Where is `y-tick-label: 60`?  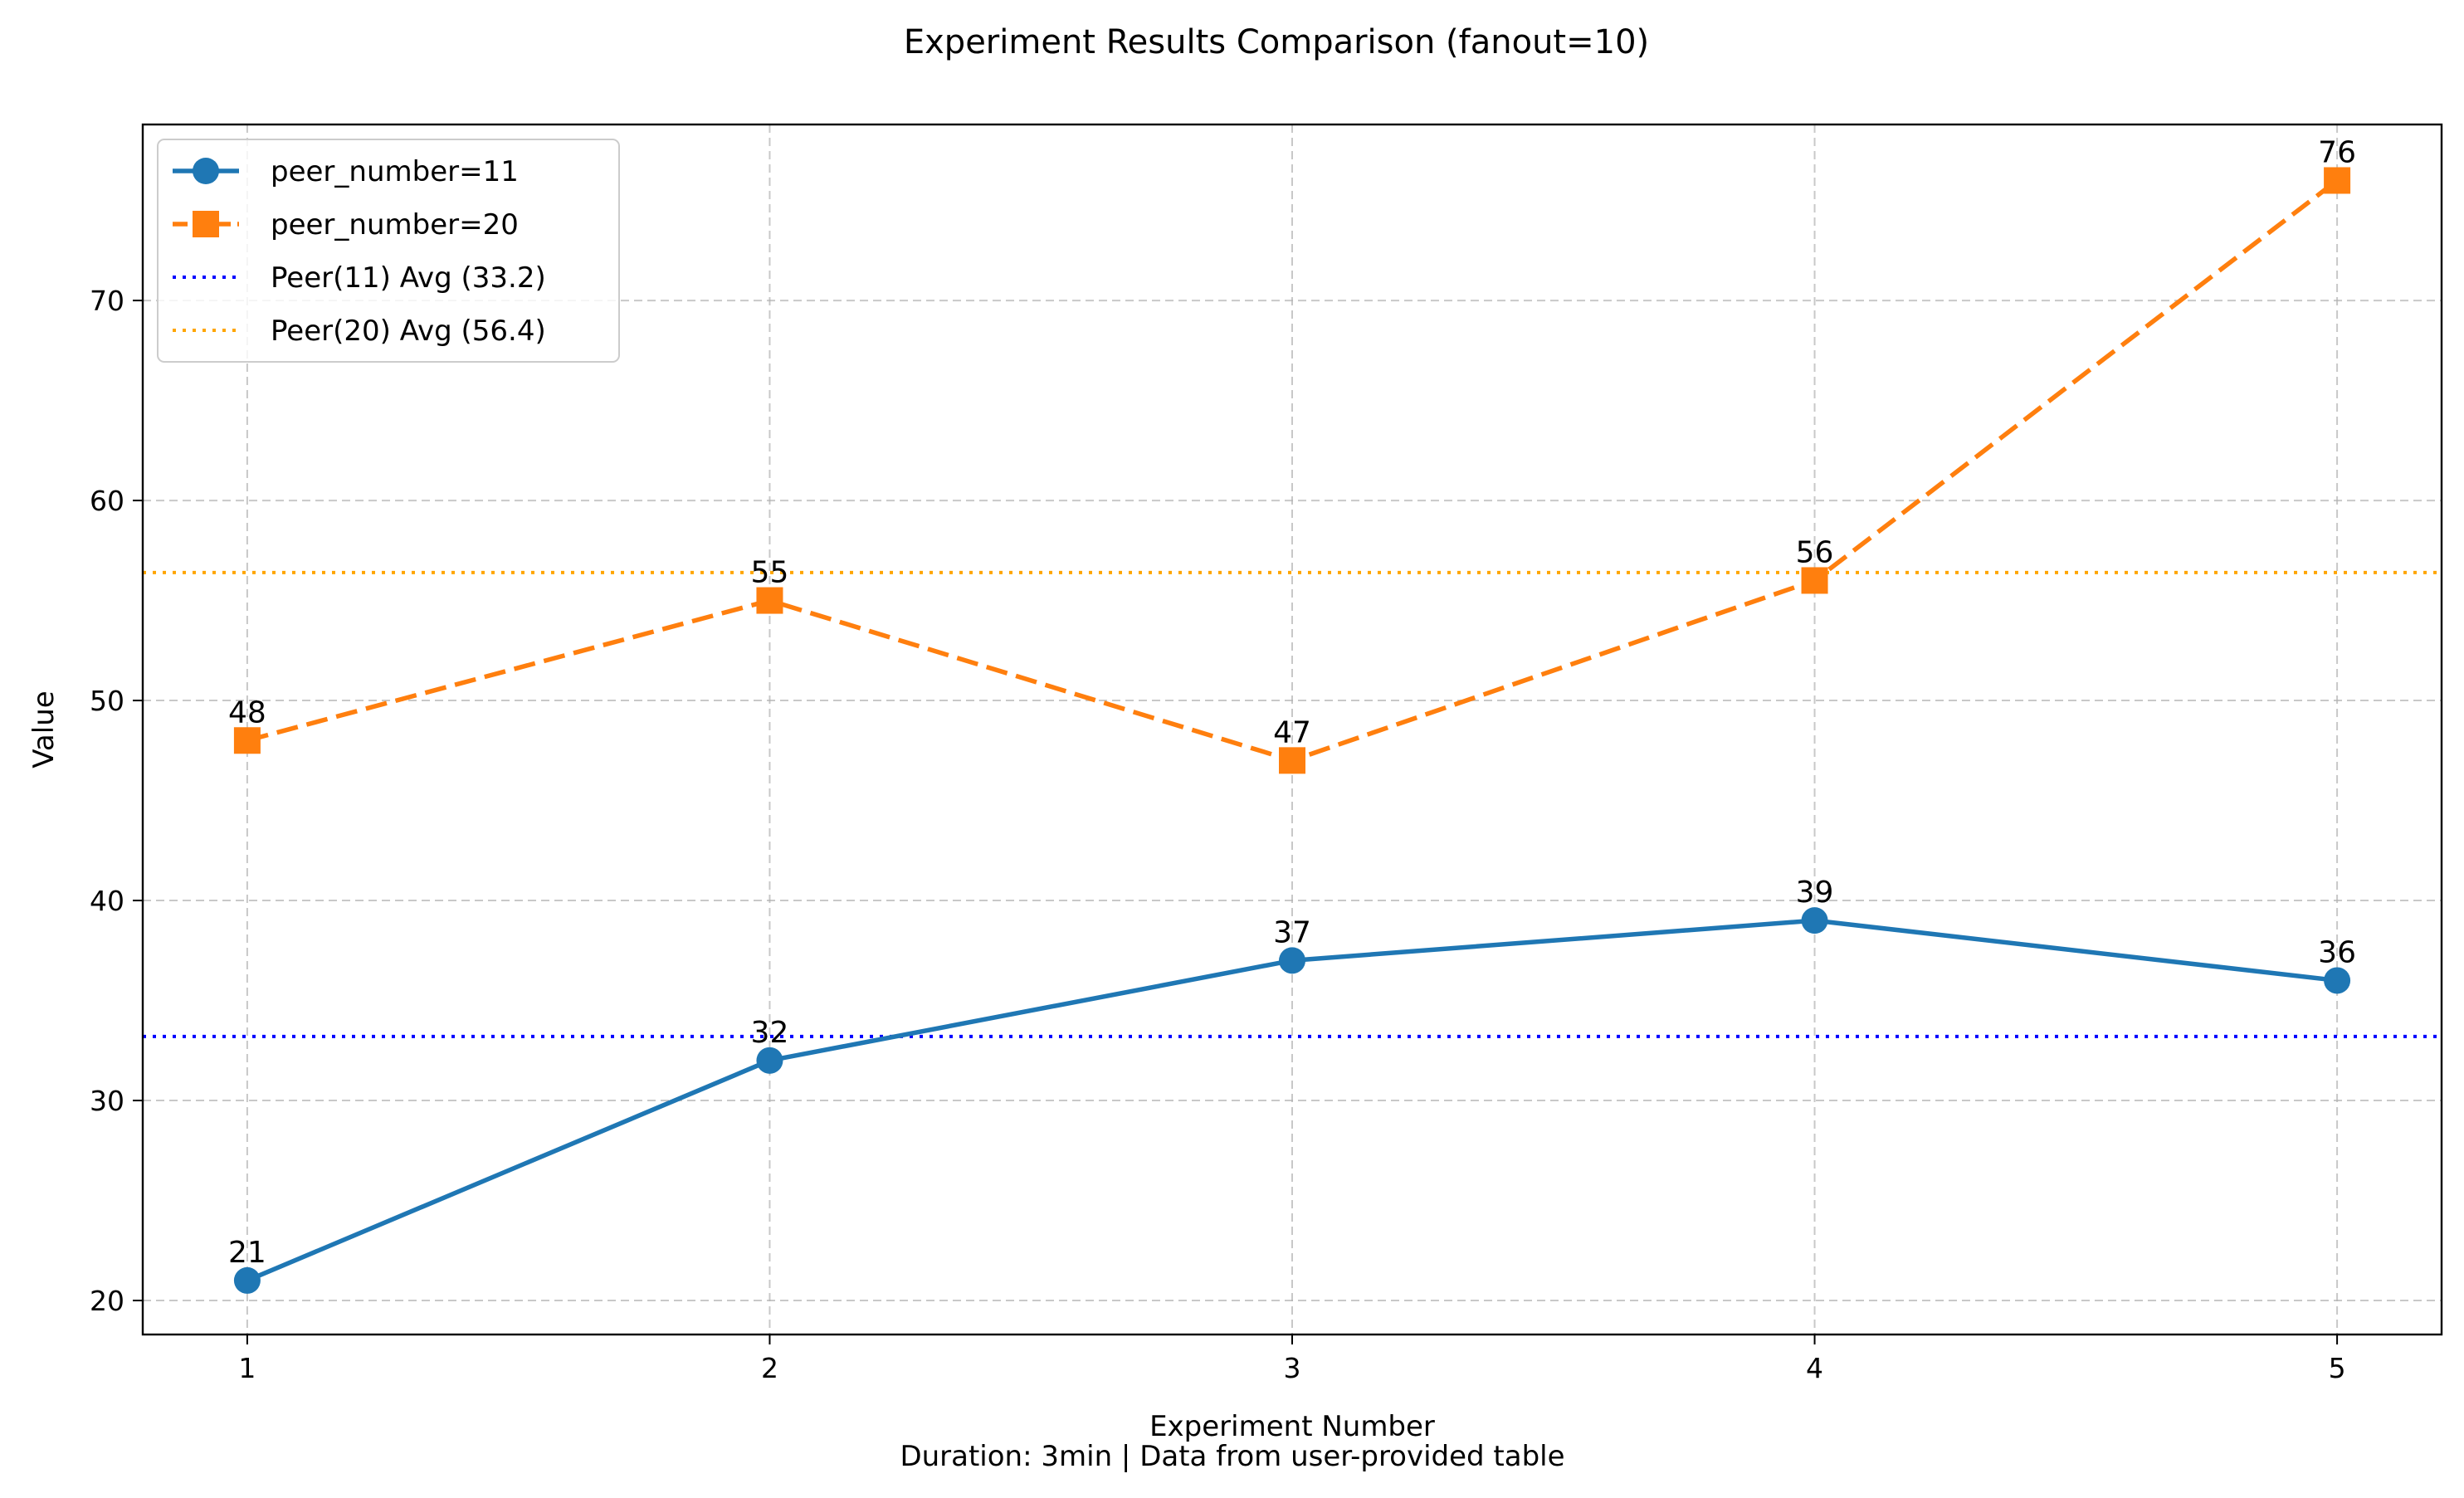 y-tick-label: 60 is located at coordinates (107, 501).